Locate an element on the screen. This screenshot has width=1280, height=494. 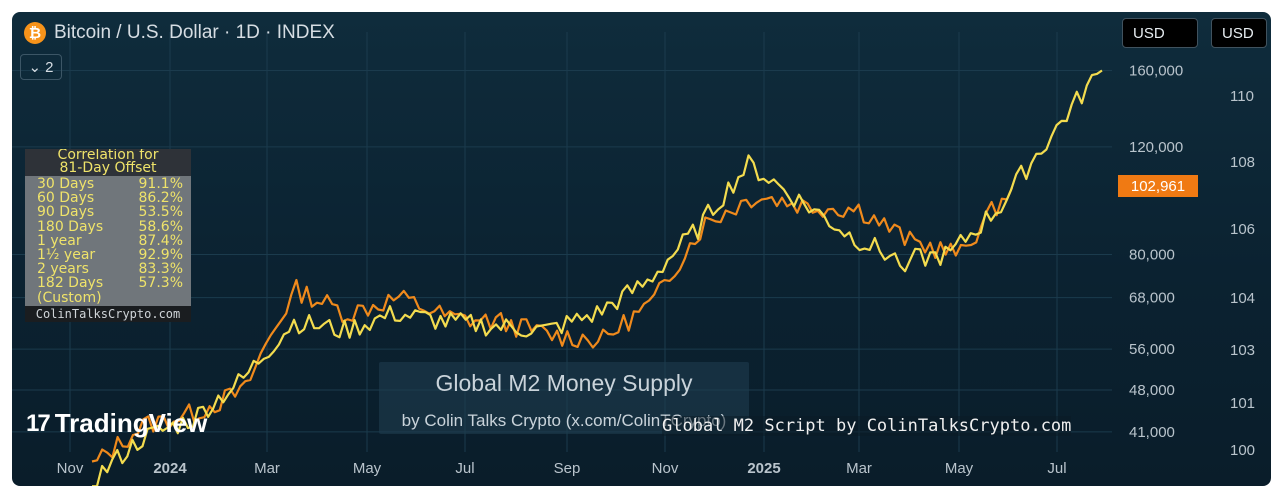
script-credit: Global M2 Script by ColinTalksCrypto.com is located at coordinates (867, 426).